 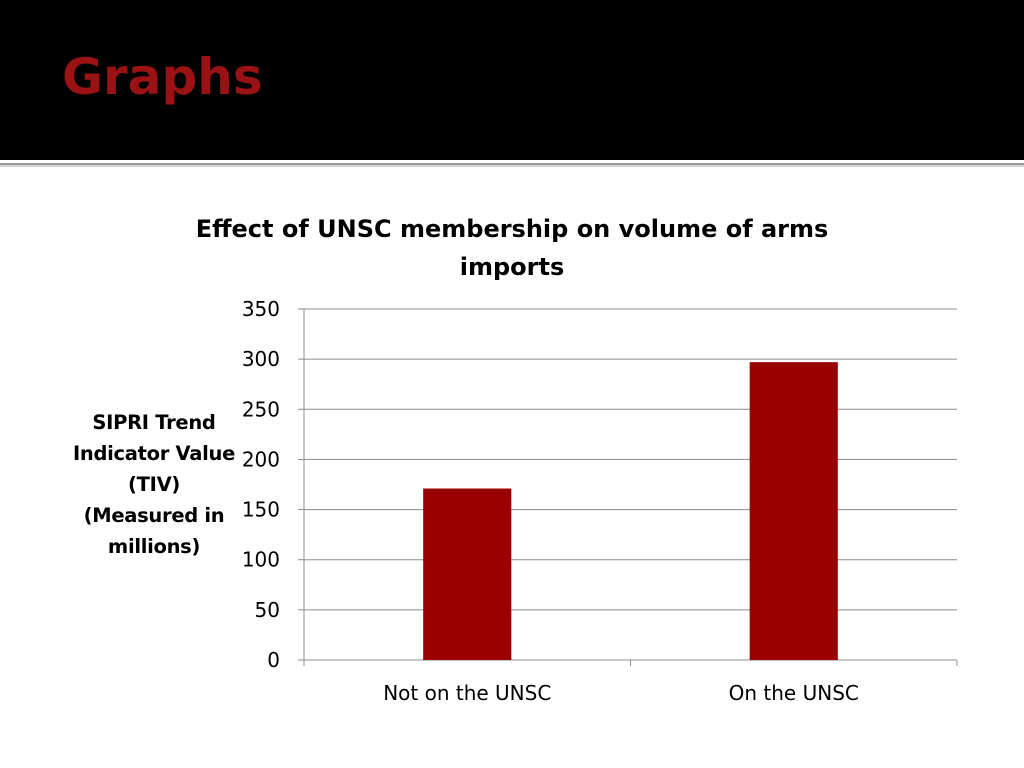 I want to click on y-axis-label-line-4: (Measured in, so click(x=154, y=515).